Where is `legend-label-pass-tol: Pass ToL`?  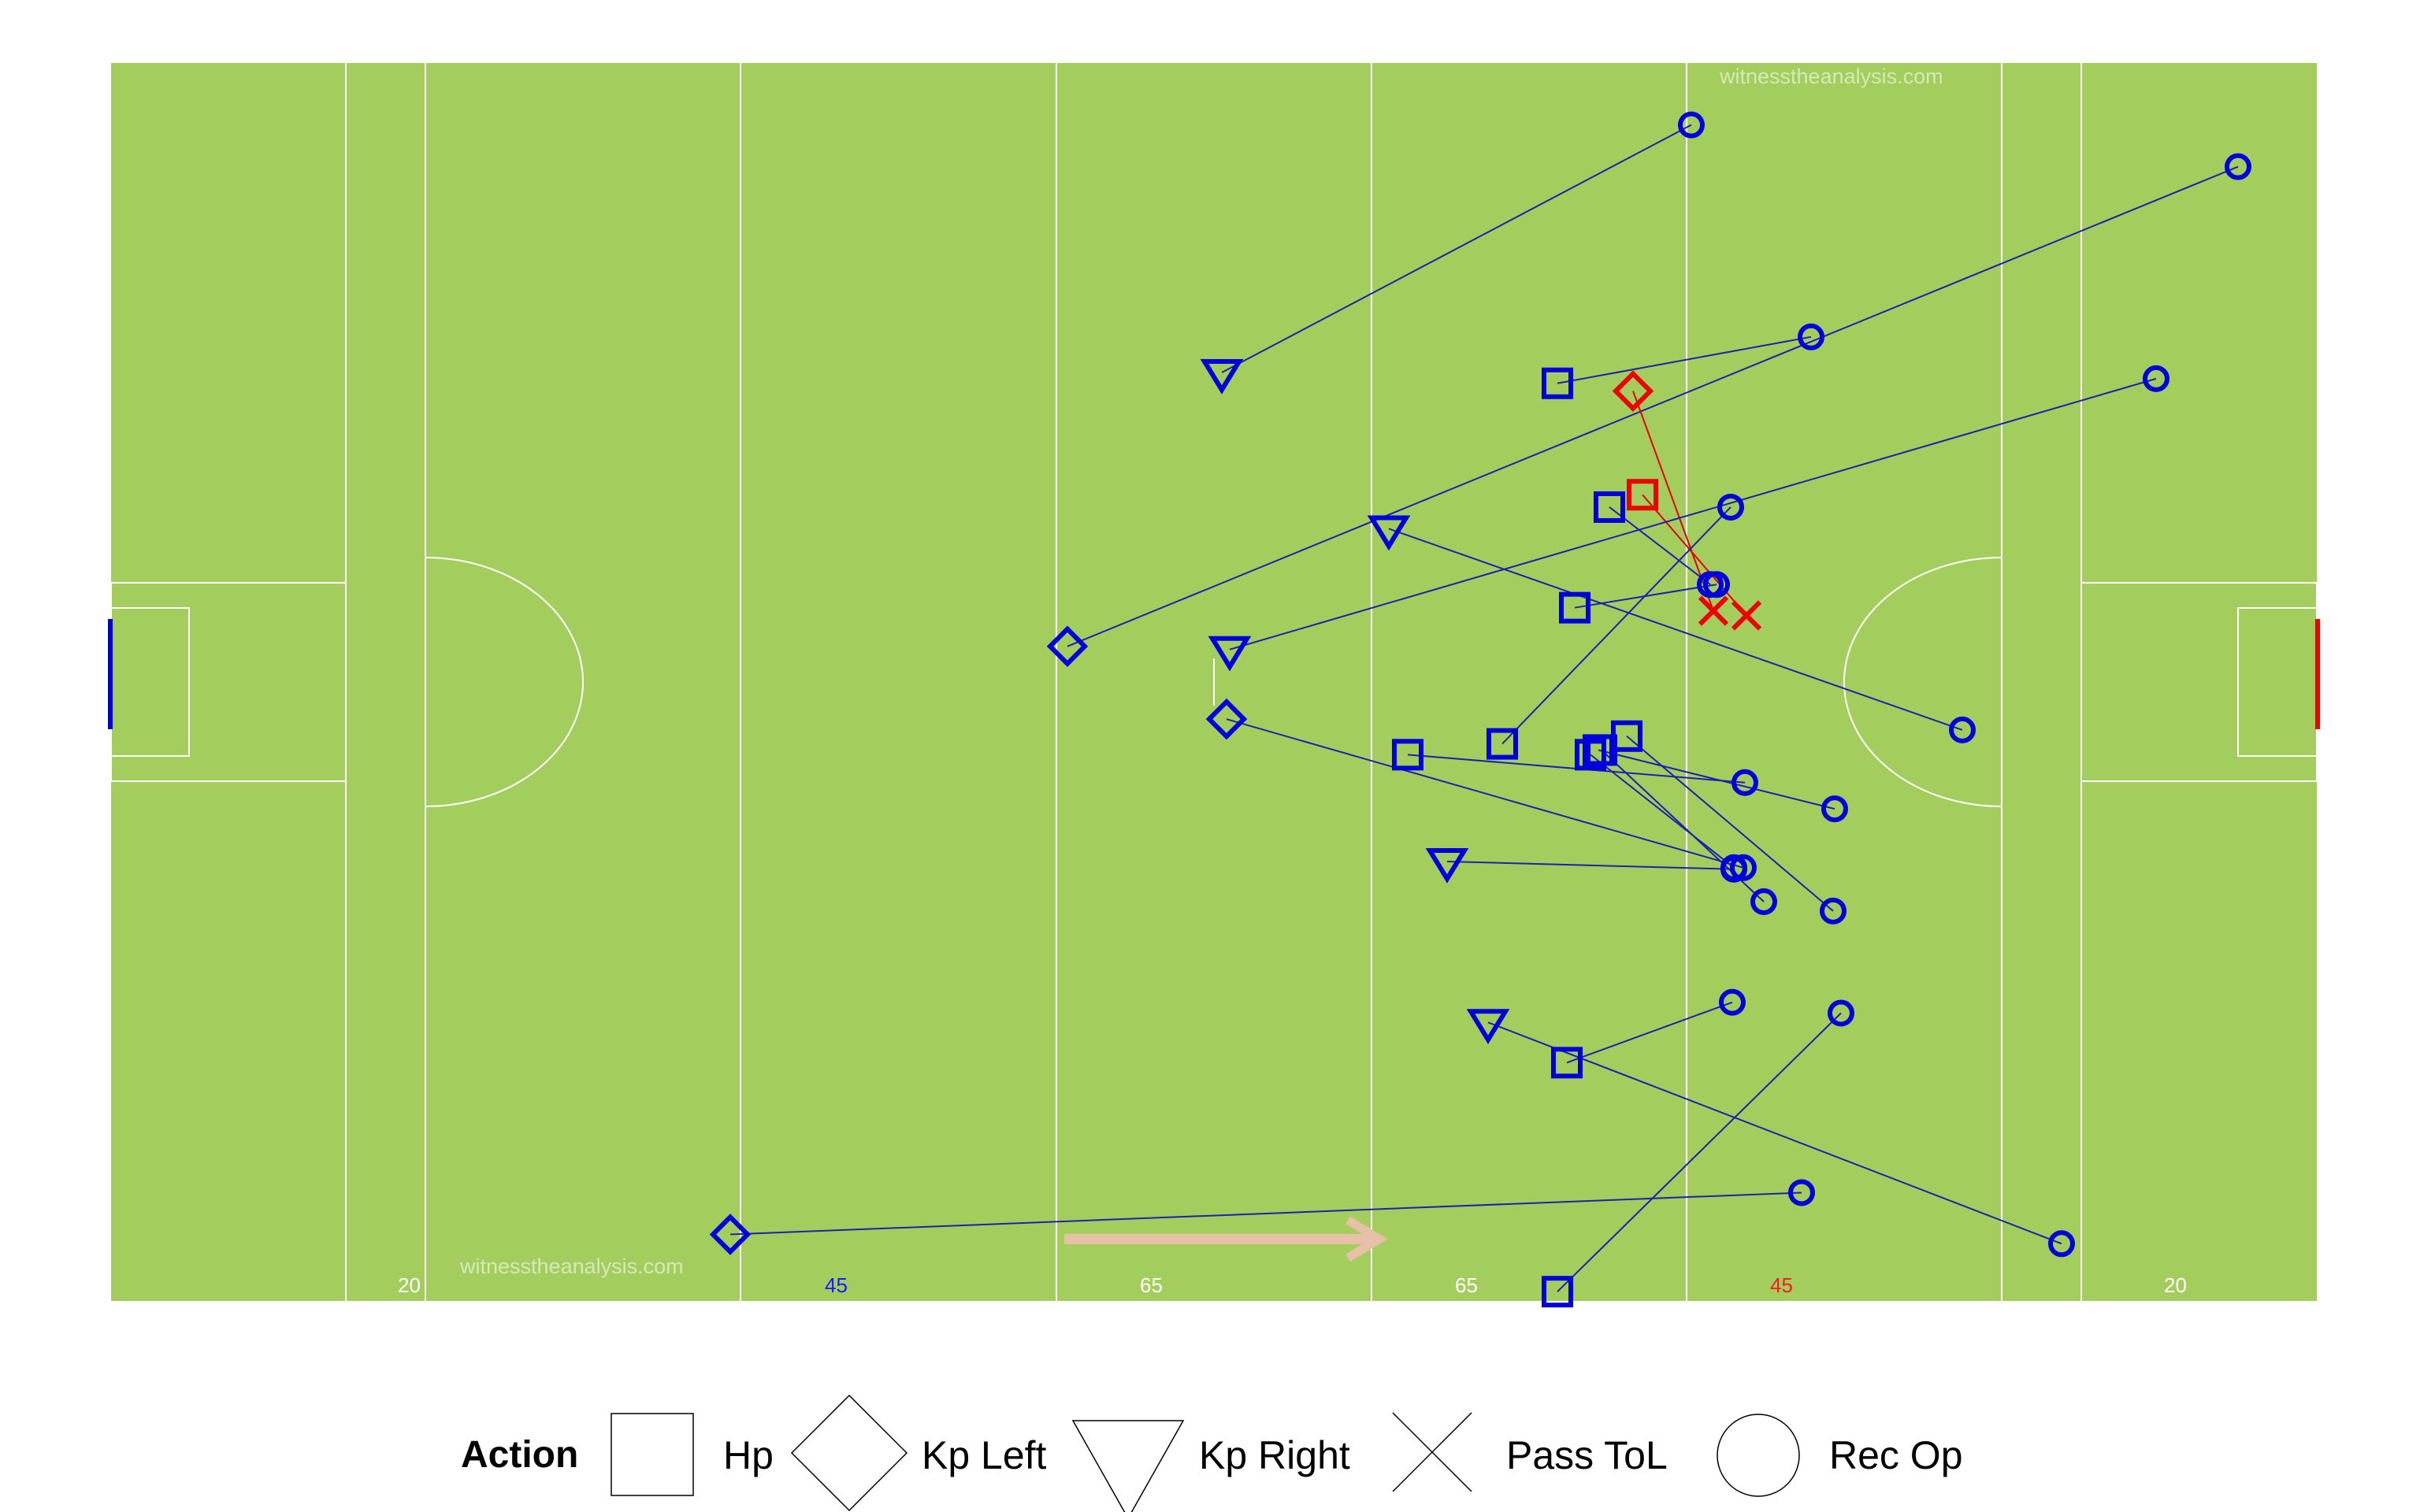
legend-label-pass-tol: Pass ToL is located at coordinates (1587, 1455).